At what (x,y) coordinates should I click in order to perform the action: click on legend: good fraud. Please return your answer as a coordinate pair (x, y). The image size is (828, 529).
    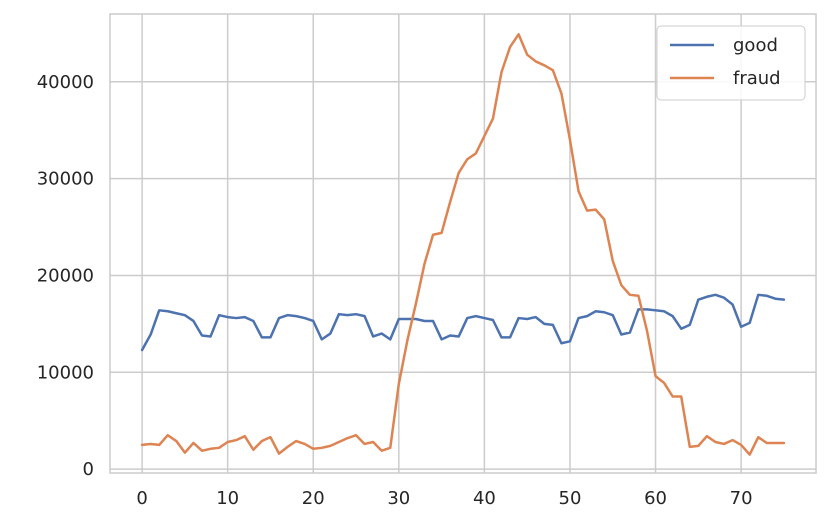
    Looking at the image, I should click on (731, 63).